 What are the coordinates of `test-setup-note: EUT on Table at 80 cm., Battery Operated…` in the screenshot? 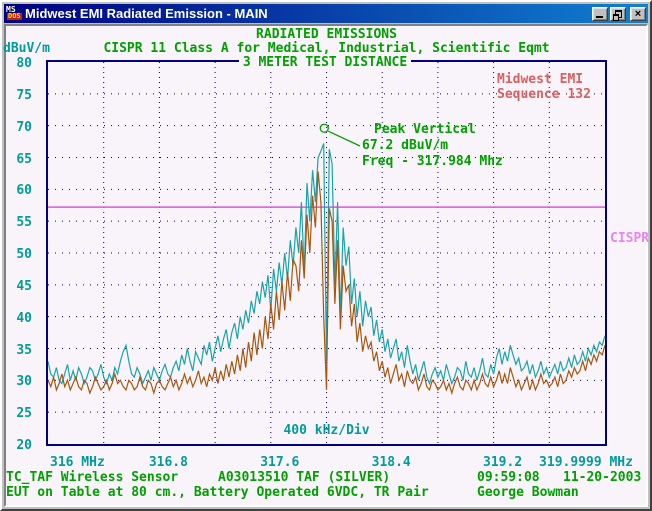 It's located at (217, 492).